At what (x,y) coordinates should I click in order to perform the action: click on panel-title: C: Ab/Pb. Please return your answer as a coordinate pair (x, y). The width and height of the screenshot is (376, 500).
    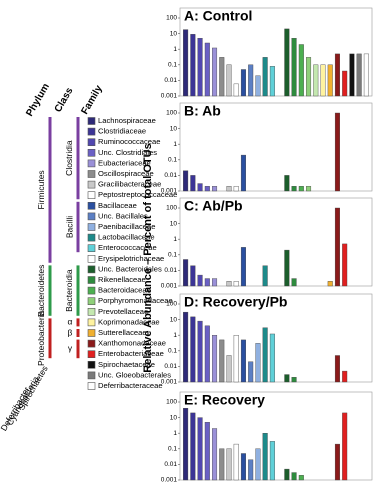
    Looking at the image, I should click on (213, 206).